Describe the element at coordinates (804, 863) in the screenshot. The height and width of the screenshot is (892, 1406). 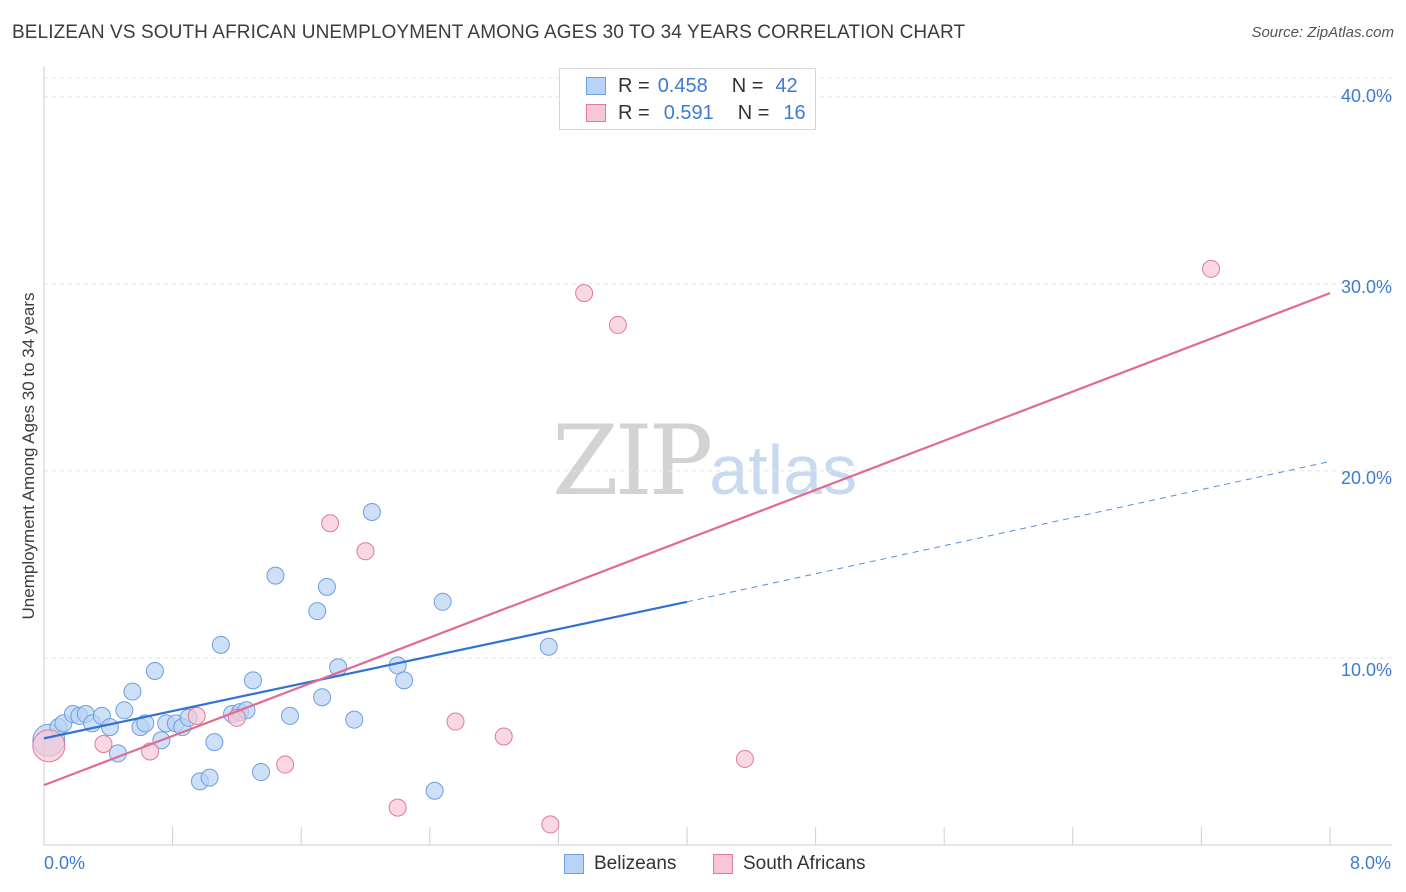
I see `bottom-legend-label: South Africans` at that location.